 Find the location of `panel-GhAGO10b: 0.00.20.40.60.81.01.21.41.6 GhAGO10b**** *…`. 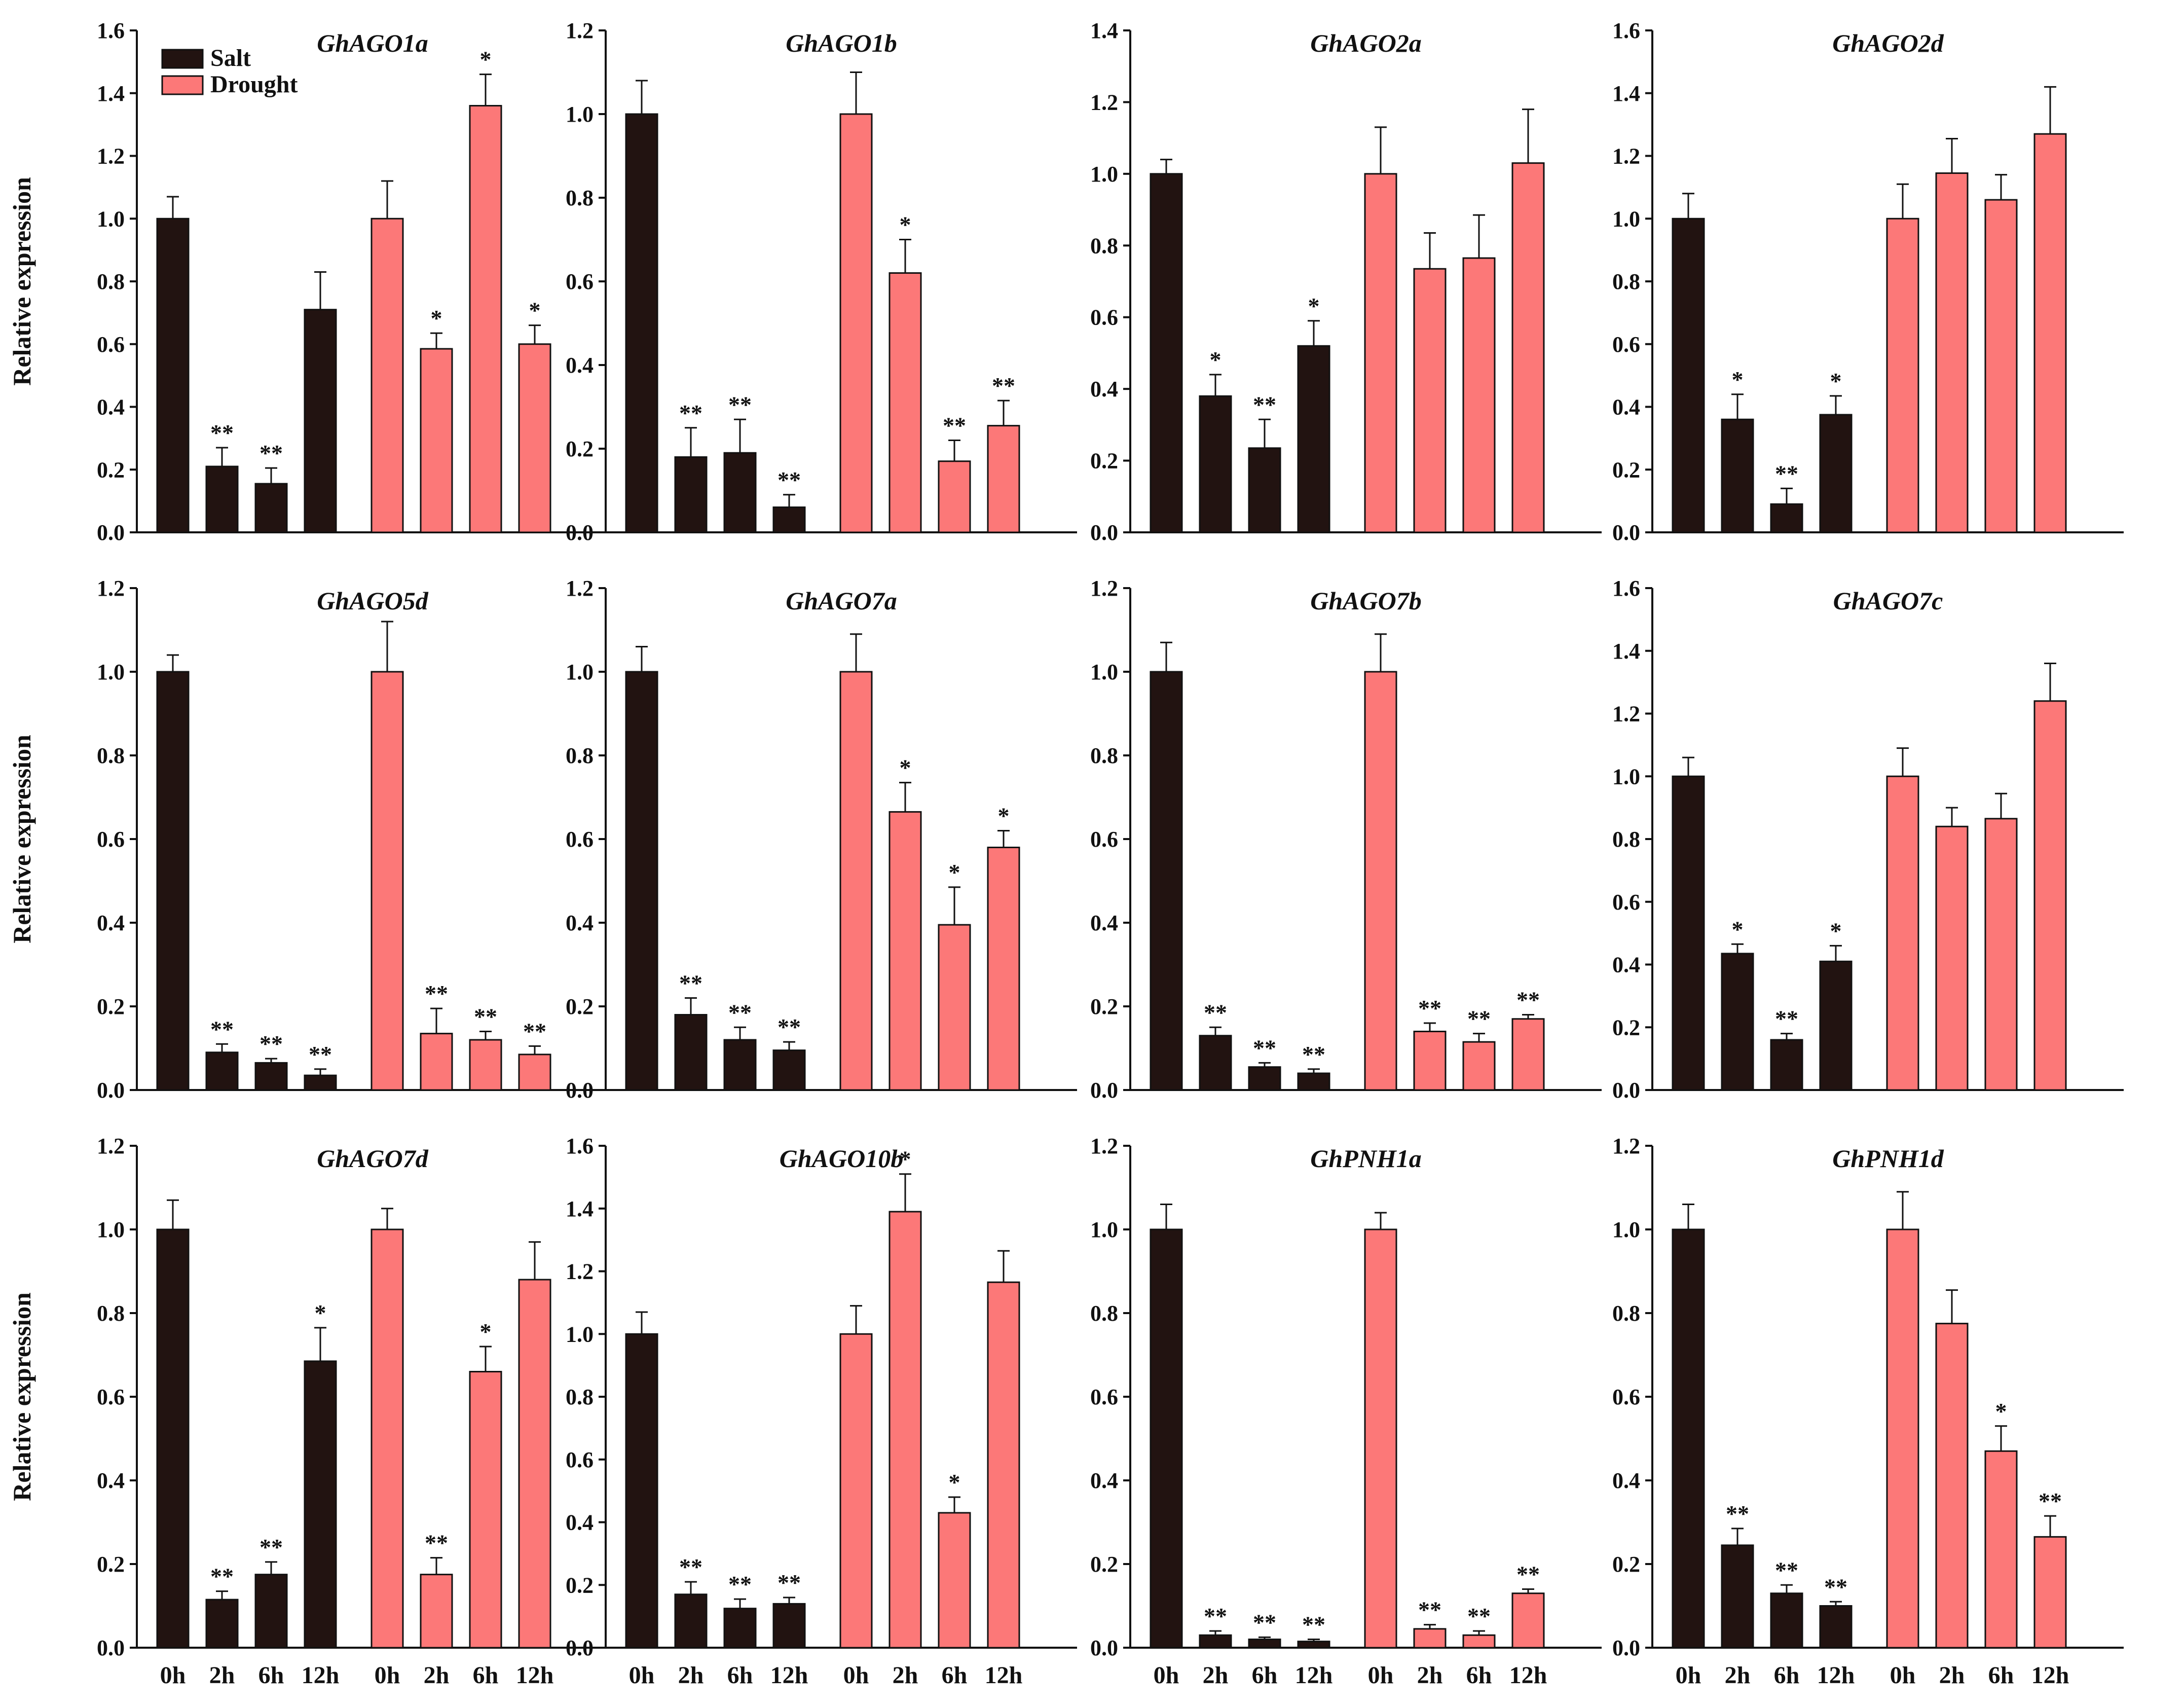

panel-GhAGO10b: 0.00.20.40.60.81.01.21.41.6 GhAGO10b**** *… is located at coordinates (822, 1411).